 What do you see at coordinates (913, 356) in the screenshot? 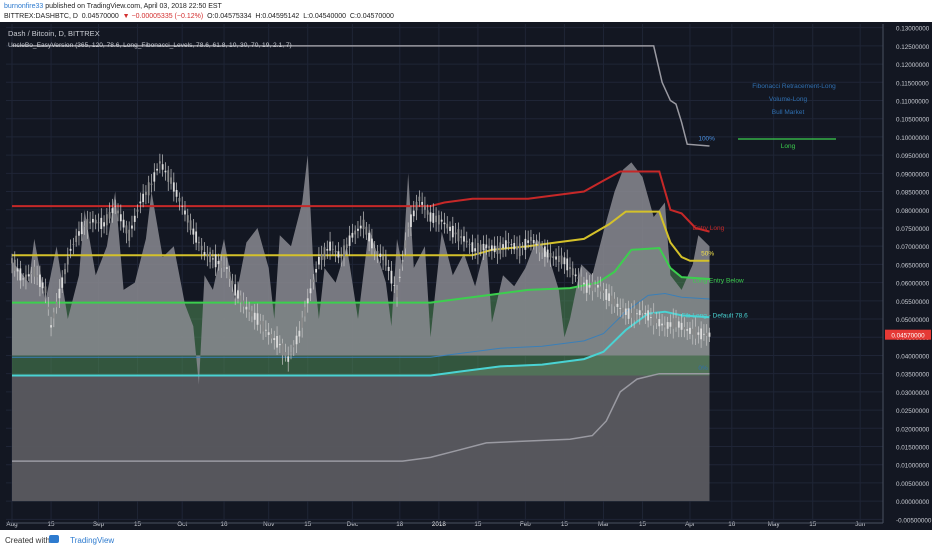
I see `y-tick-label: 0.04000000` at bounding box center [913, 356].